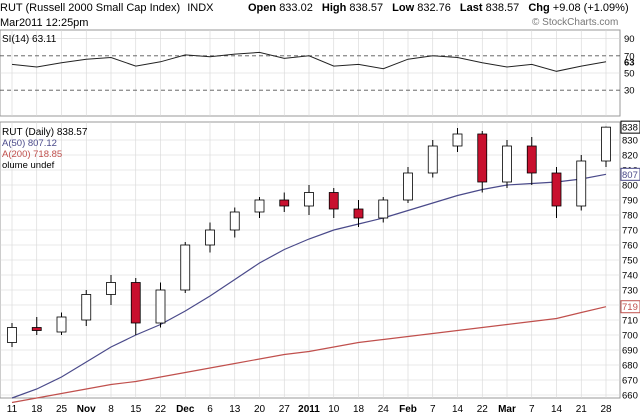 This screenshot has height=420, width=640. I want to click on price-tick-label: 830, so click(630, 141).